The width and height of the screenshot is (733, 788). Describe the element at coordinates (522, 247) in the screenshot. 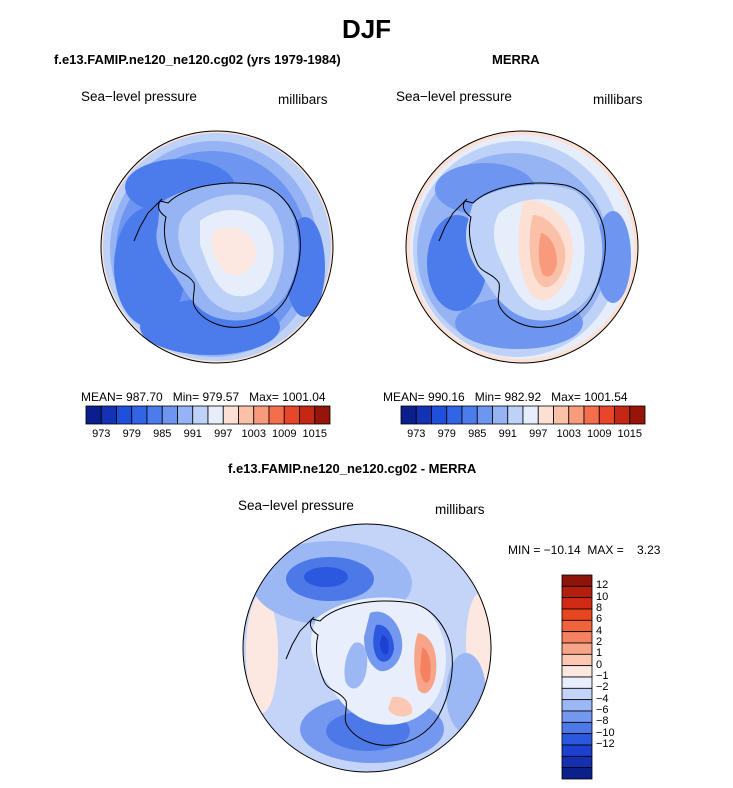

I see `map-merra` at that location.